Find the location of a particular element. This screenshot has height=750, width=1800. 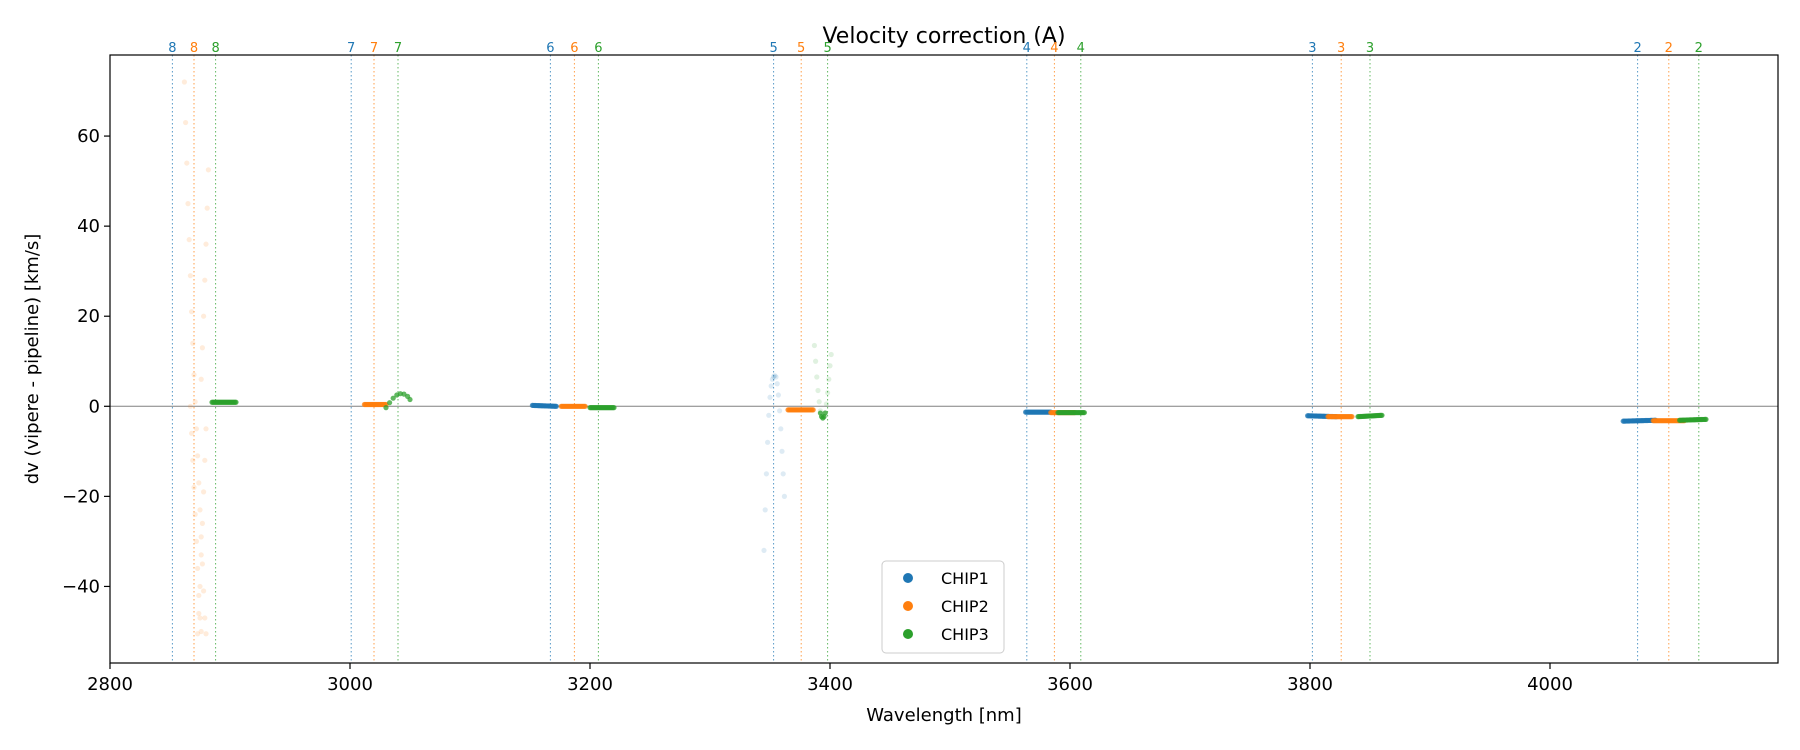

legend-entry-chip3: CHIP3 is located at coordinates (946, 634).